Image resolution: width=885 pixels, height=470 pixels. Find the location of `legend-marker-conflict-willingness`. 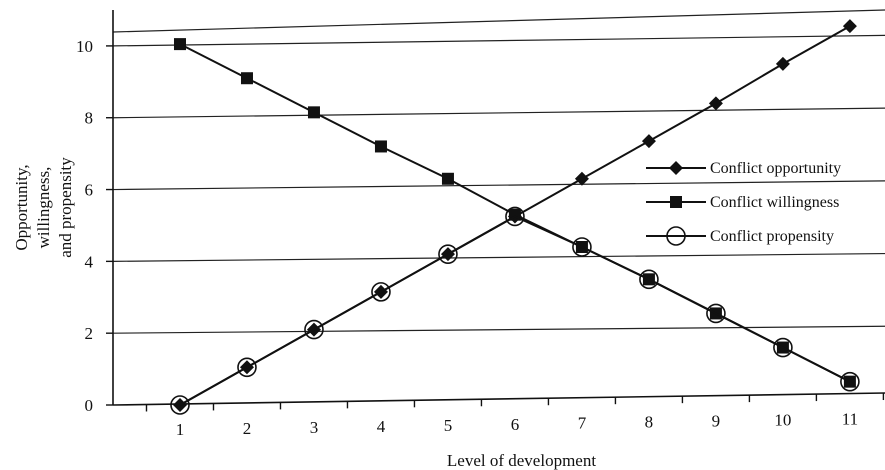

legend-marker-conflict-willingness is located at coordinates (676, 202).